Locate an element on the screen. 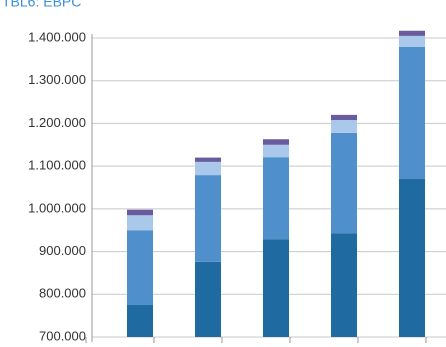 The image size is (446, 347). y-tick-label: 1.300.000 is located at coordinates (57, 79).